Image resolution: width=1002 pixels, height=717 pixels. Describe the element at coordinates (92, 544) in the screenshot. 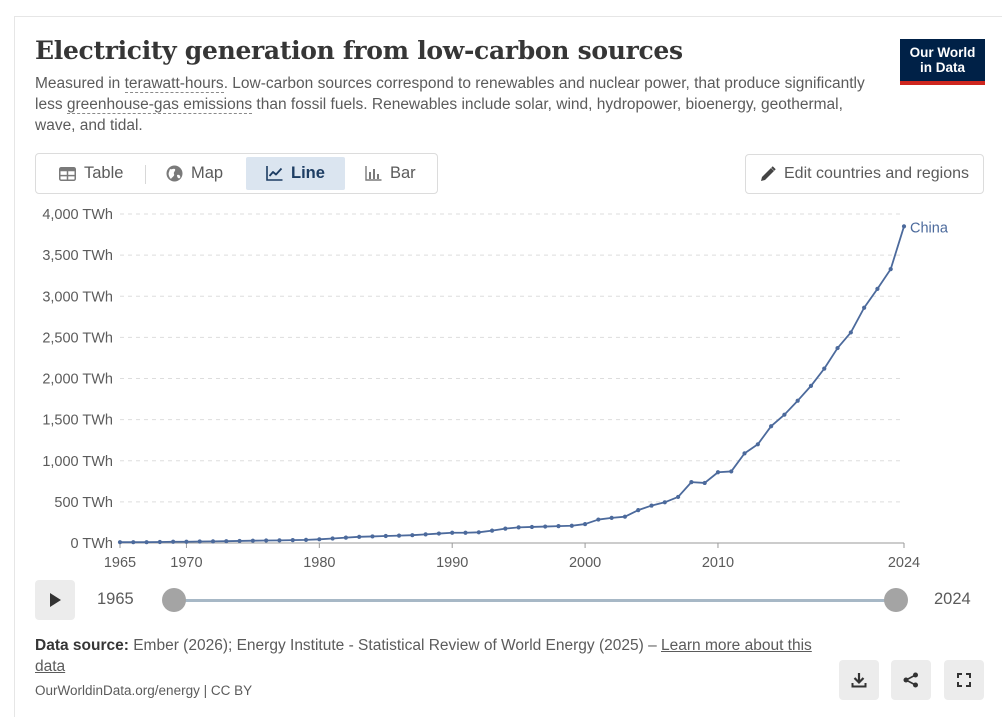

I see `y-tick-label: 0 TWh` at that location.